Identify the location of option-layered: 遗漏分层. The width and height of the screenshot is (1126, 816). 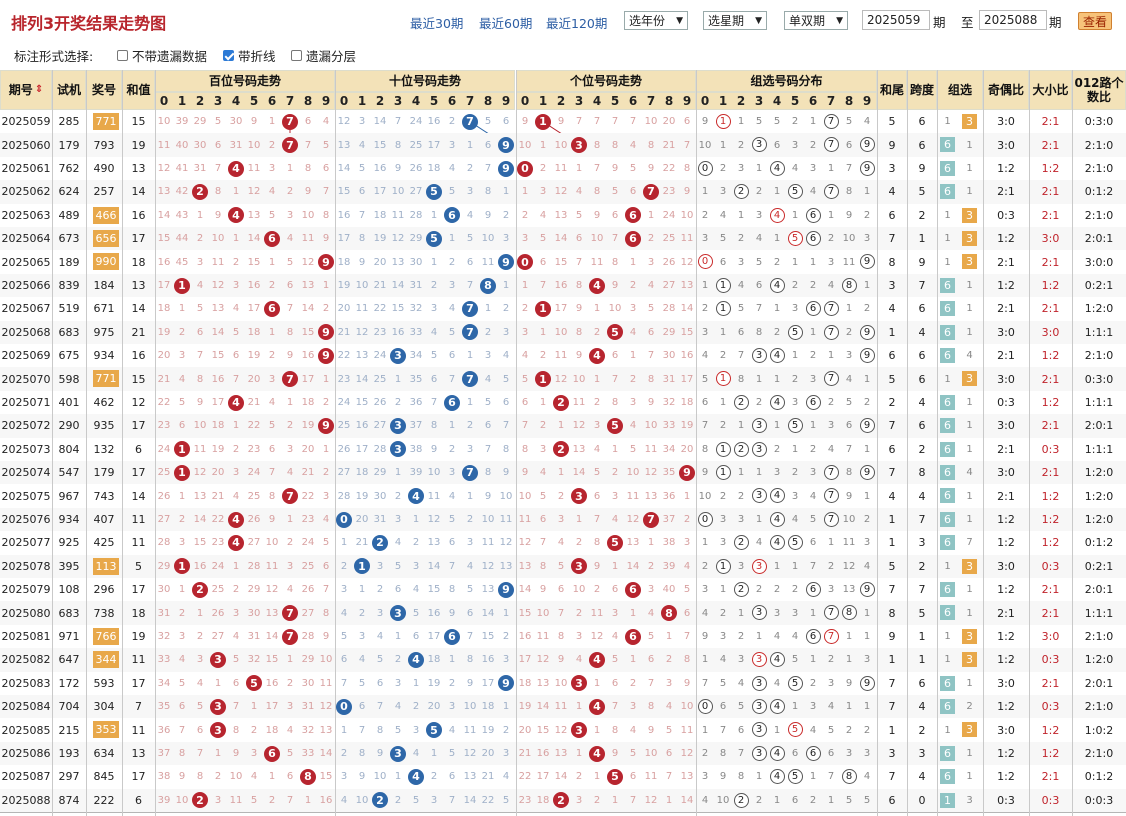
(323, 55).